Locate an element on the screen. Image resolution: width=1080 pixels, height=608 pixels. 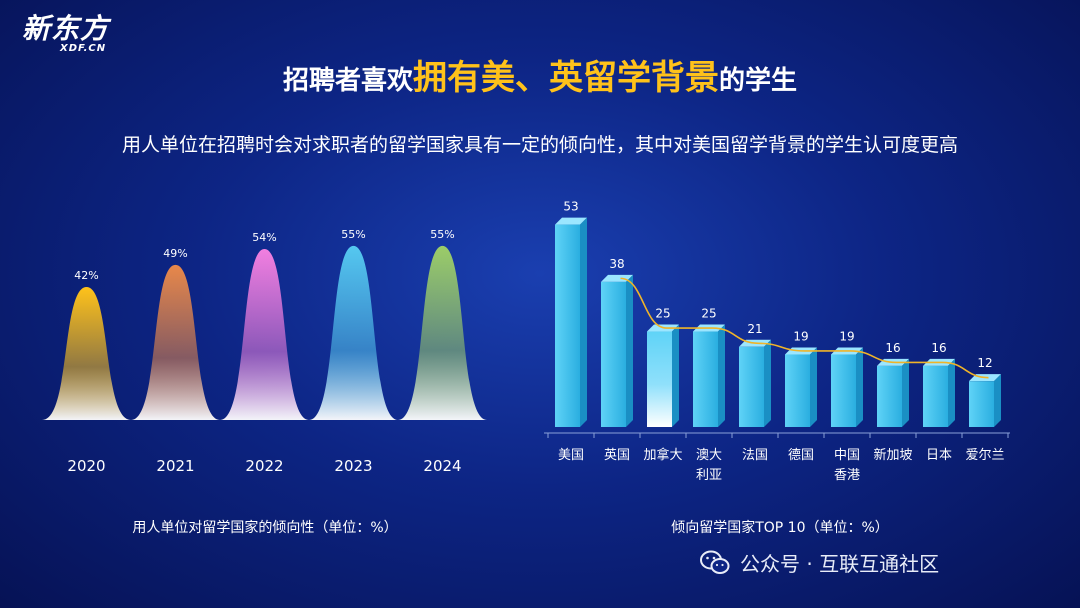
value-label: 42% is located at coordinates (86, 275).